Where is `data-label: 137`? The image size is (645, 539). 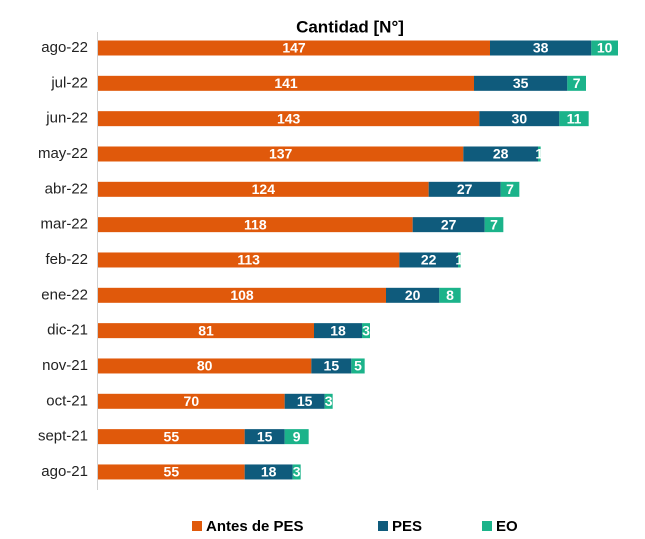
data-label: 137 is located at coordinates (281, 154).